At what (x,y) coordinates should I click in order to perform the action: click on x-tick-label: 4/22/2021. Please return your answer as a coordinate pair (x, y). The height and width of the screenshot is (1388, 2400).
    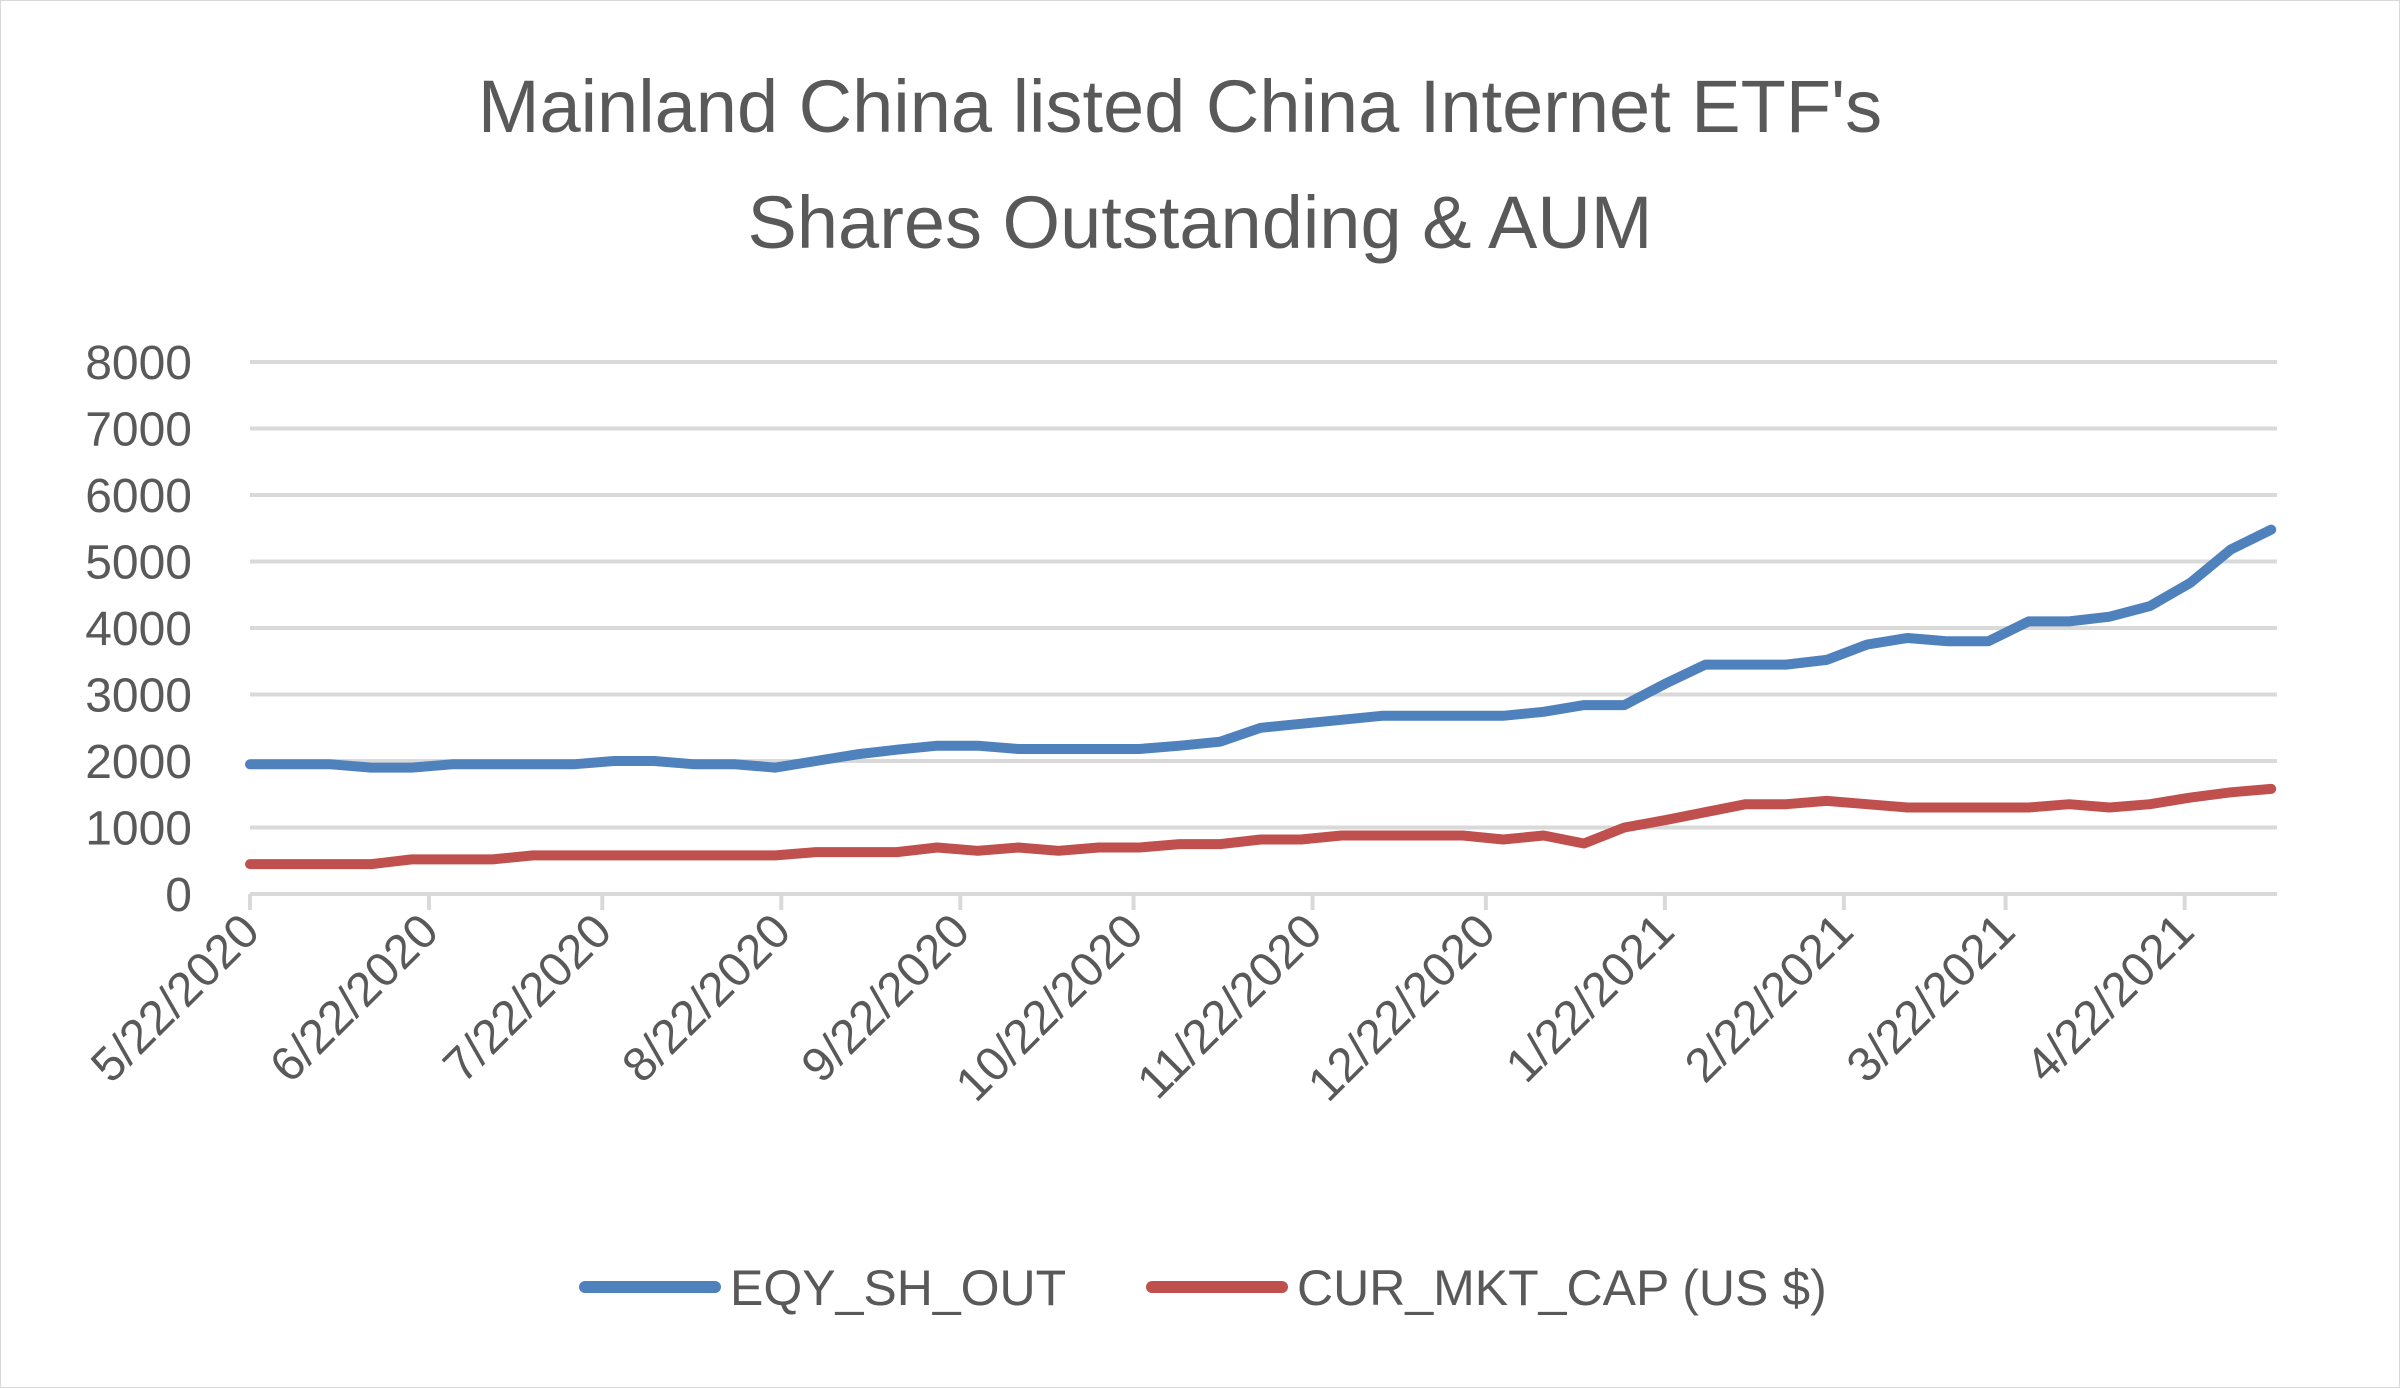
    Looking at the image, I should click on (2110, 998).